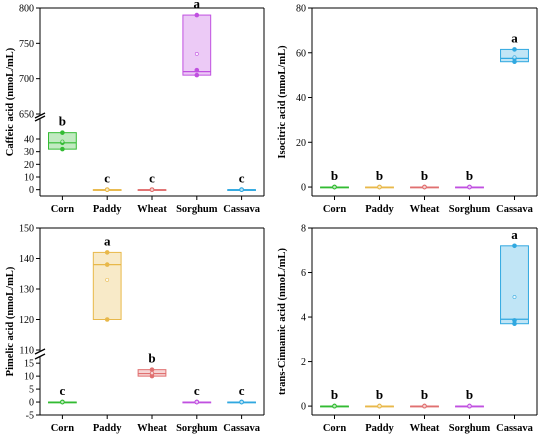  I want to click on y-tick-label: 30, so click(29, 152).